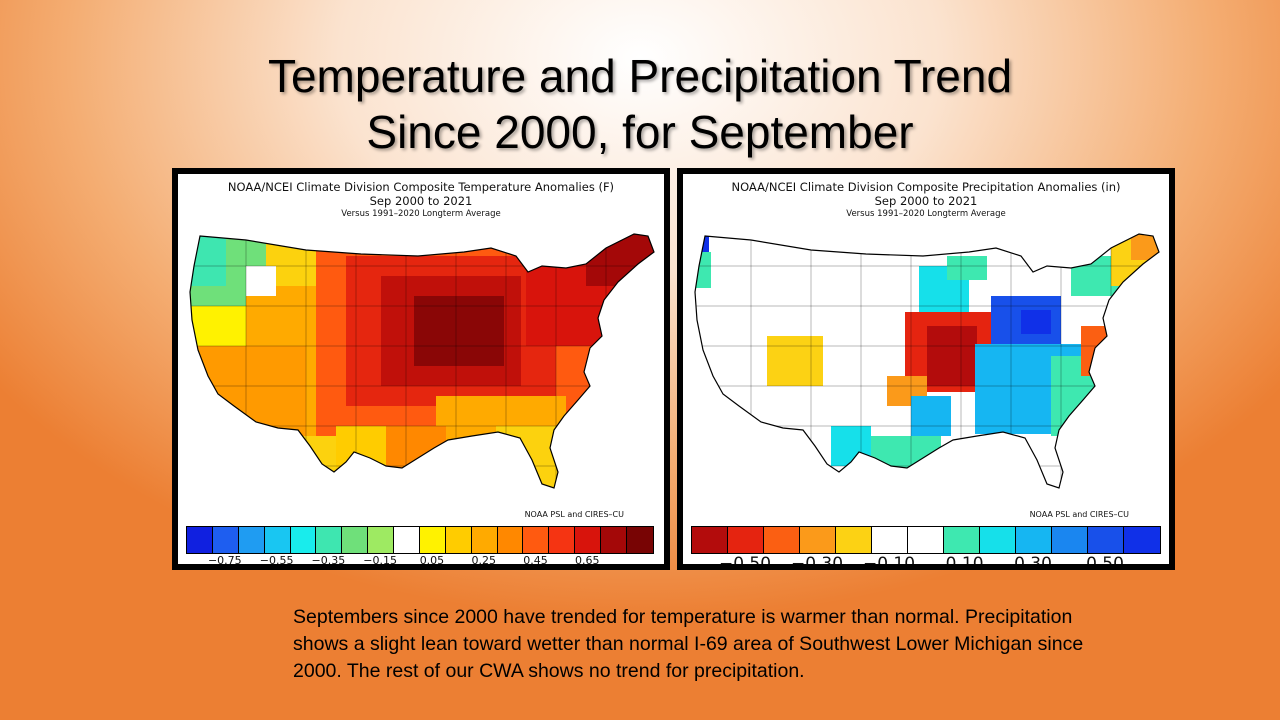  What do you see at coordinates (1105, 560) in the screenshot?
I see `precipitation-colorbar-tick-label: 0.50` at bounding box center [1105, 560].